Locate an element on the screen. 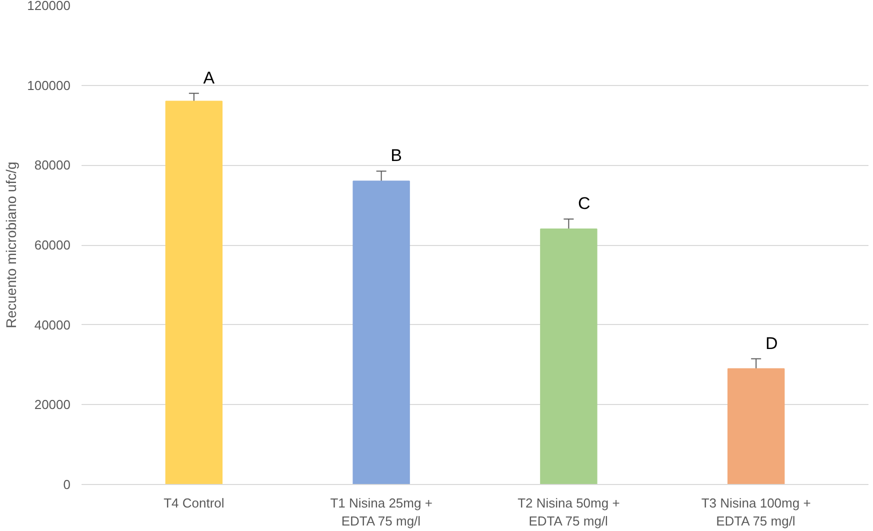 This screenshot has height=531, width=873. y-tick-label: 100000 is located at coordinates (49, 85).